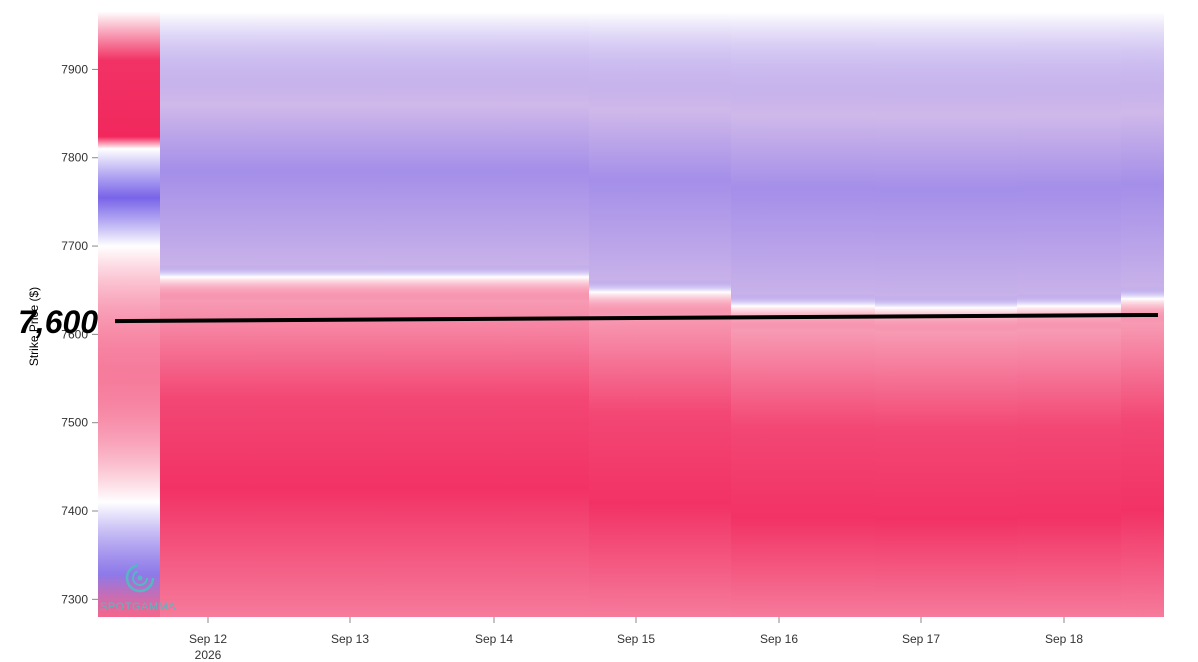  What do you see at coordinates (34, 326) in the screenshot?
I see `y-axis-title: Strike Price ($)` at bounding box center [34, 326].